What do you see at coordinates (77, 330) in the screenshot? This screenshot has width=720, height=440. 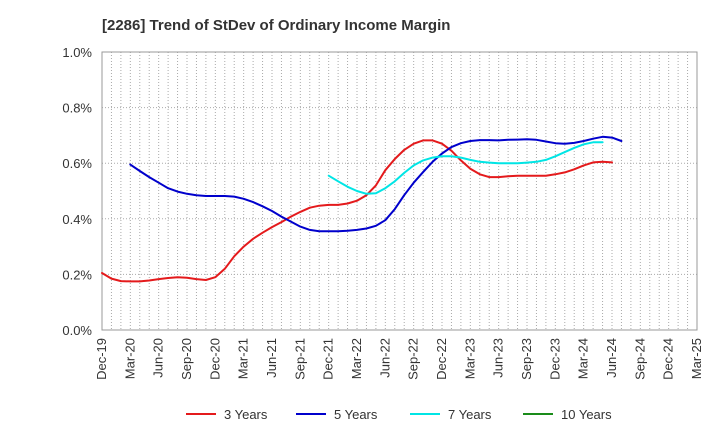 I see `y-tick-label: 0.0%` at bounding box center [77, 330].